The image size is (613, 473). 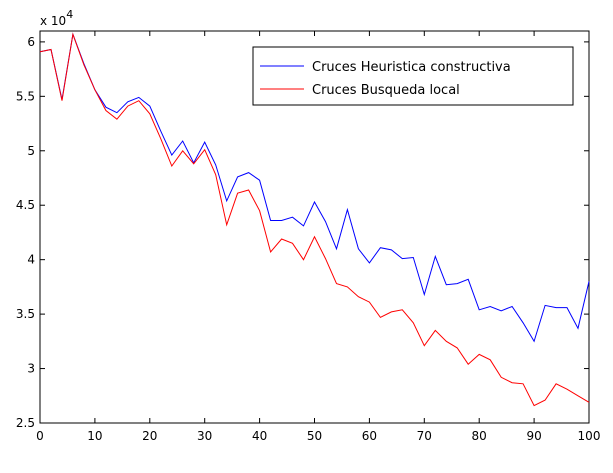 I want to click on y-tick-label: 5.5, so click(x=25, y=96).